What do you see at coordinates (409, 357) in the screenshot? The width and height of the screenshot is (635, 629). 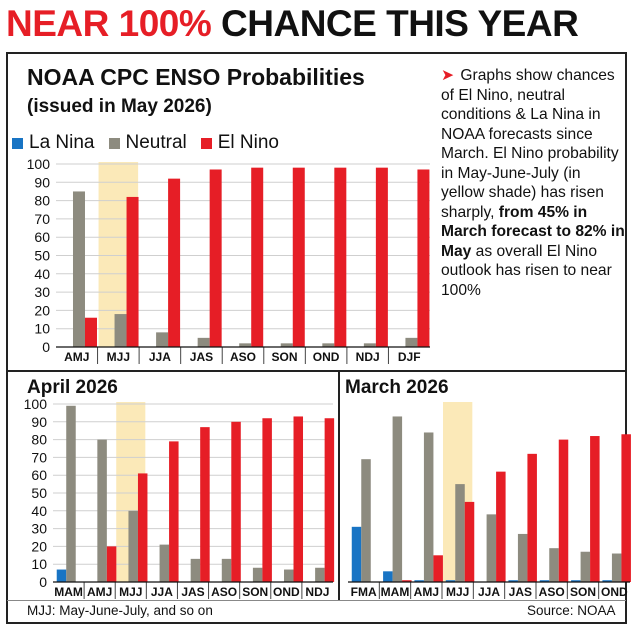 I see `x-tick-label: DJF` at bounding box center [409, 357].